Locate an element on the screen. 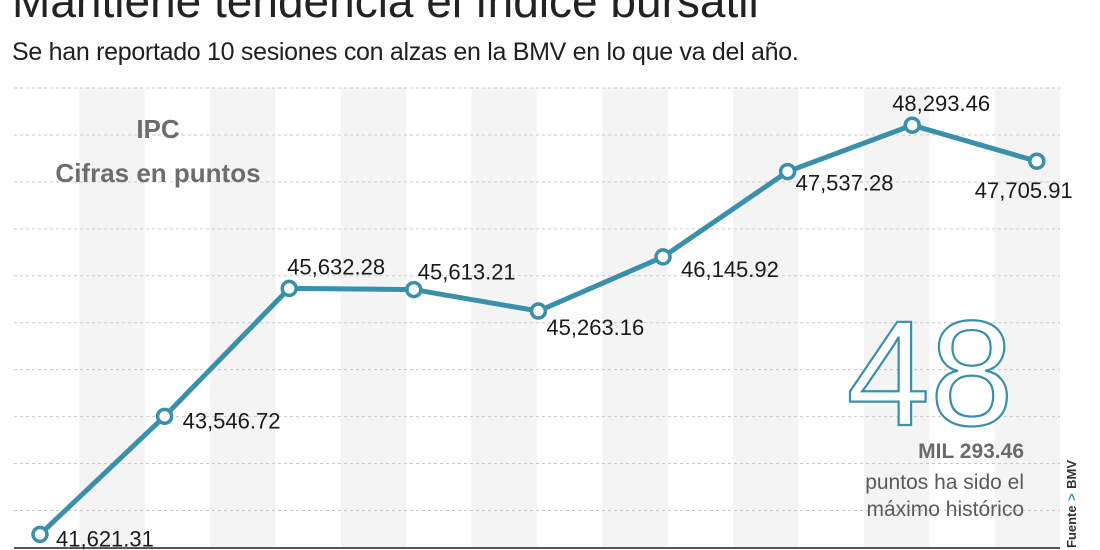  data-label: 43,546.72 is located at coordinates (232, 420).